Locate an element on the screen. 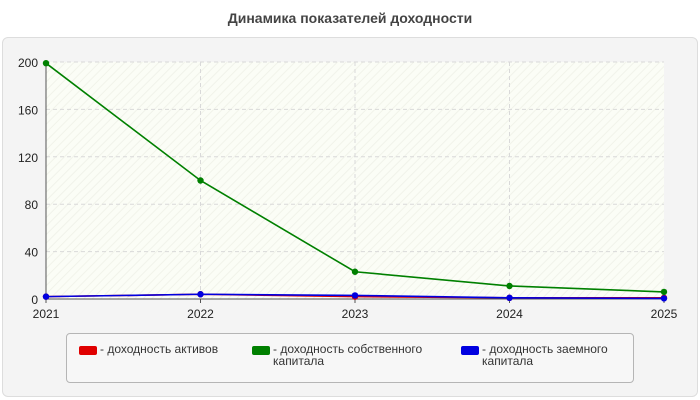 This screenshot has width=700, height=400. x-tick-label: 2025 is located at coordinates (664, 314).